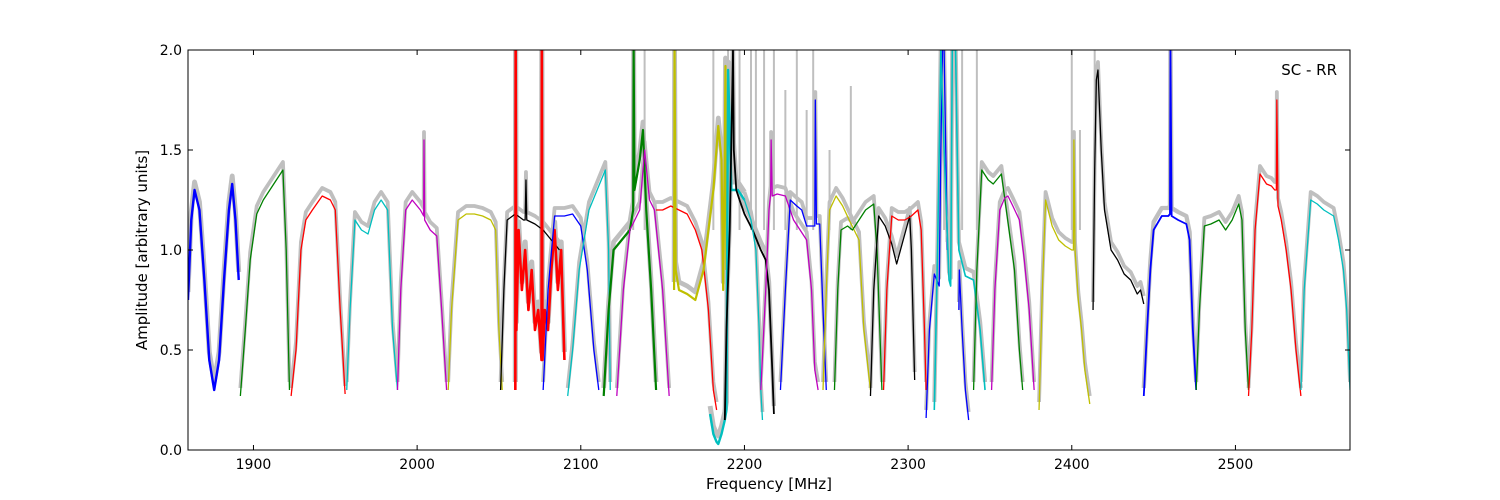  I want to click on series-band11, so click(630, 223).